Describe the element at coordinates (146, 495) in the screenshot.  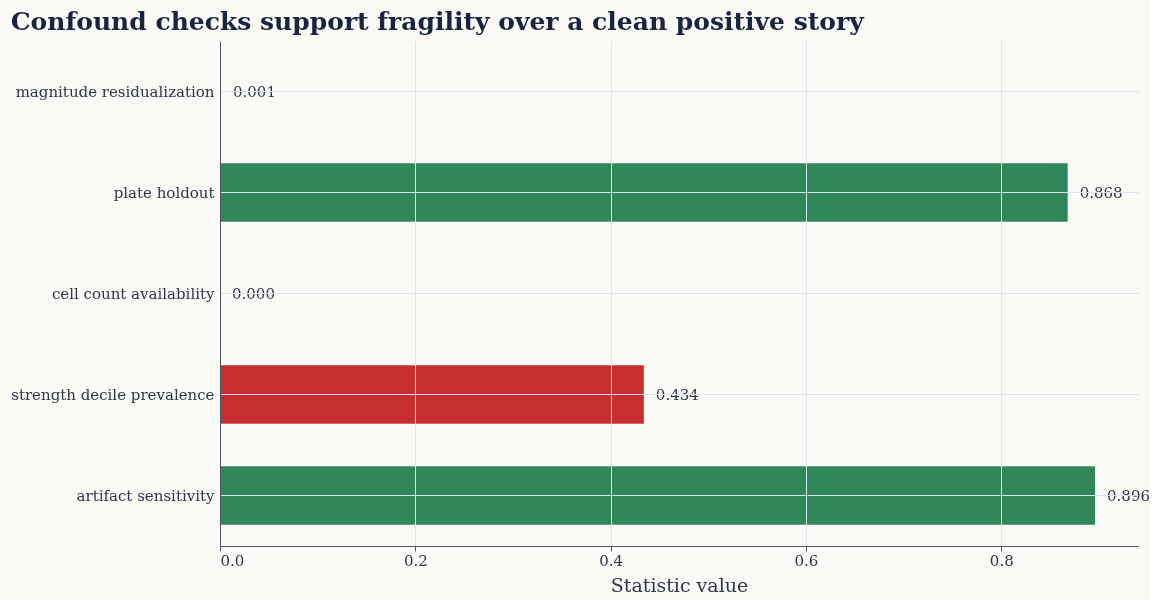
I see `y-tick-label: artifact sensitivity` at that location.